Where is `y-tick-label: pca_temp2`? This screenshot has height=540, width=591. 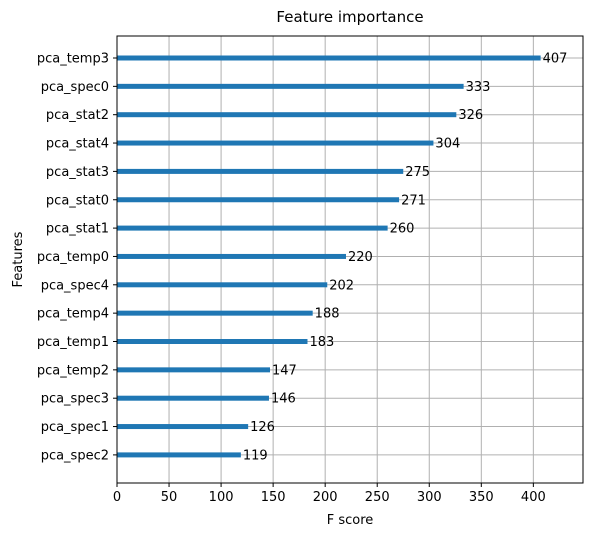
y-tick-label: pca_temp2 is located at coordinates (73, 370).